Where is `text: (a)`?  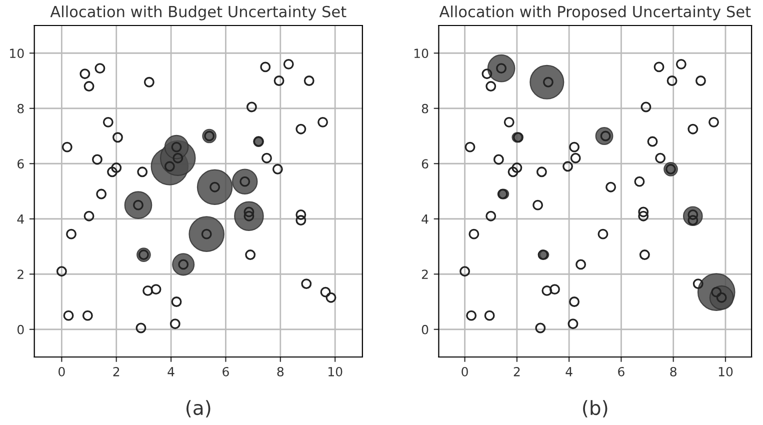 text: (a) is located at coordinates (198, 409).